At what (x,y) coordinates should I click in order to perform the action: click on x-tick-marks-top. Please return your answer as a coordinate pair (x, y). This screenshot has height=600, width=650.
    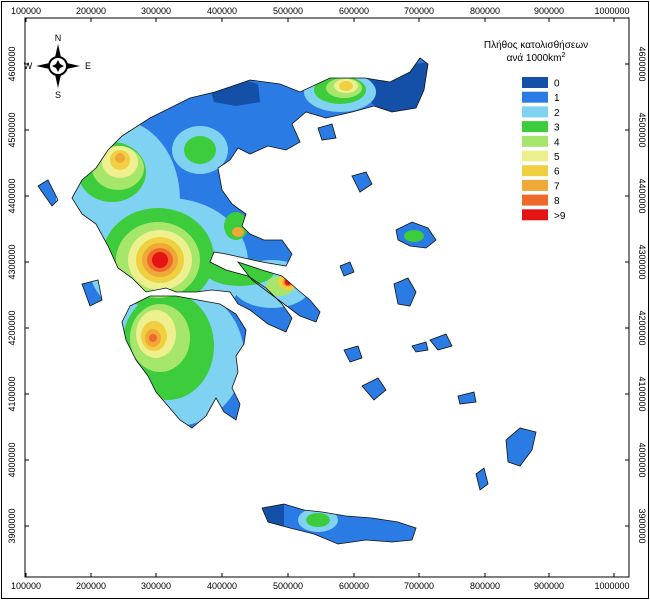
    Looking at the image, I should click on (320, 20).